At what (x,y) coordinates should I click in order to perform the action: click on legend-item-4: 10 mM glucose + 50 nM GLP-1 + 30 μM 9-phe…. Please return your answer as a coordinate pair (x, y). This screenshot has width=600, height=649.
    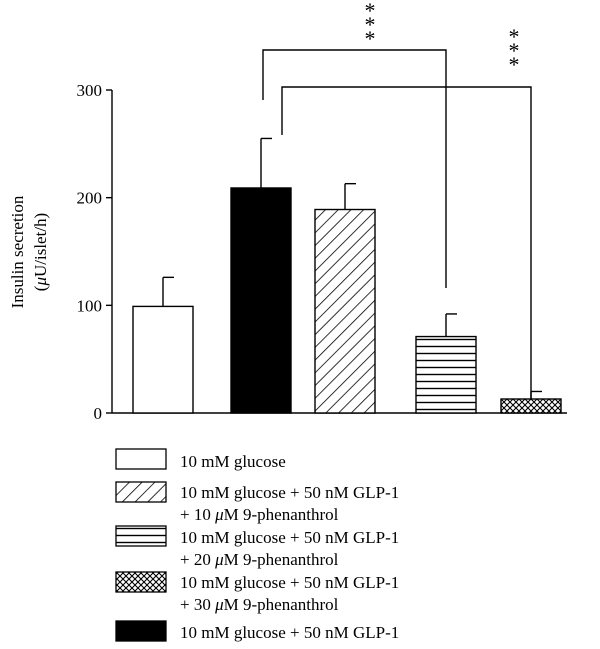
    Looking at the image, I should click on (257, 592).